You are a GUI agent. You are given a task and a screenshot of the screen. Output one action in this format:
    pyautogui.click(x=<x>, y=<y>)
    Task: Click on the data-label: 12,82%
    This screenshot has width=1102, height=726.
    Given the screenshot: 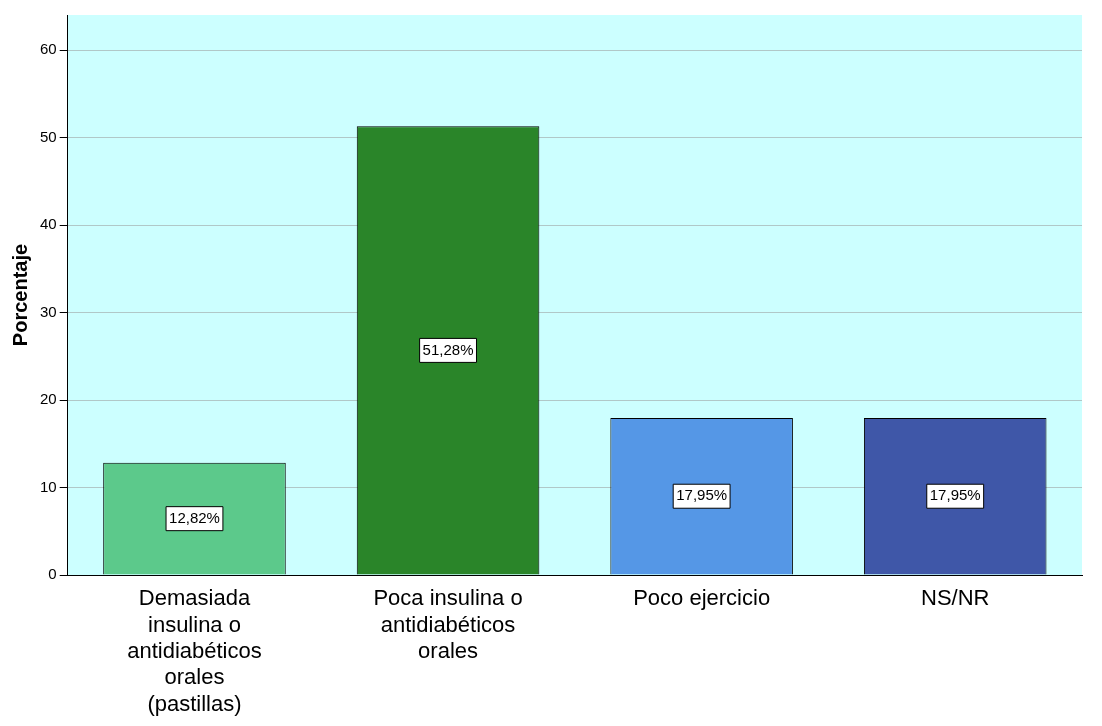 What is the action you would take?
    pyautogui.click(x=194, y=517)
    